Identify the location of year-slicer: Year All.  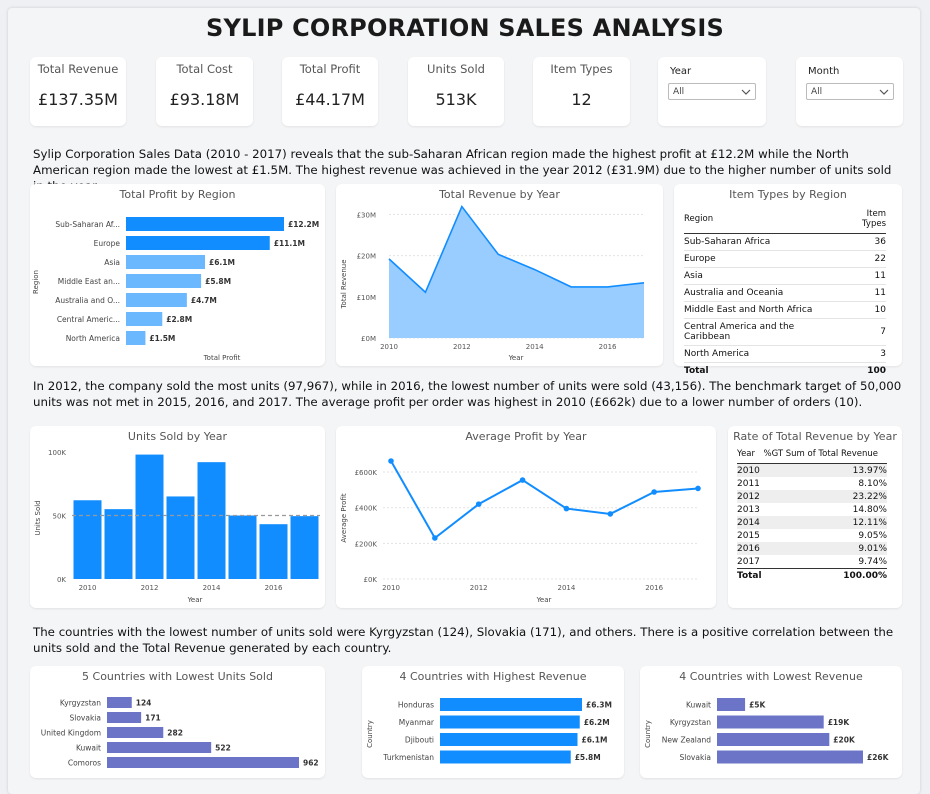
(712, 91).